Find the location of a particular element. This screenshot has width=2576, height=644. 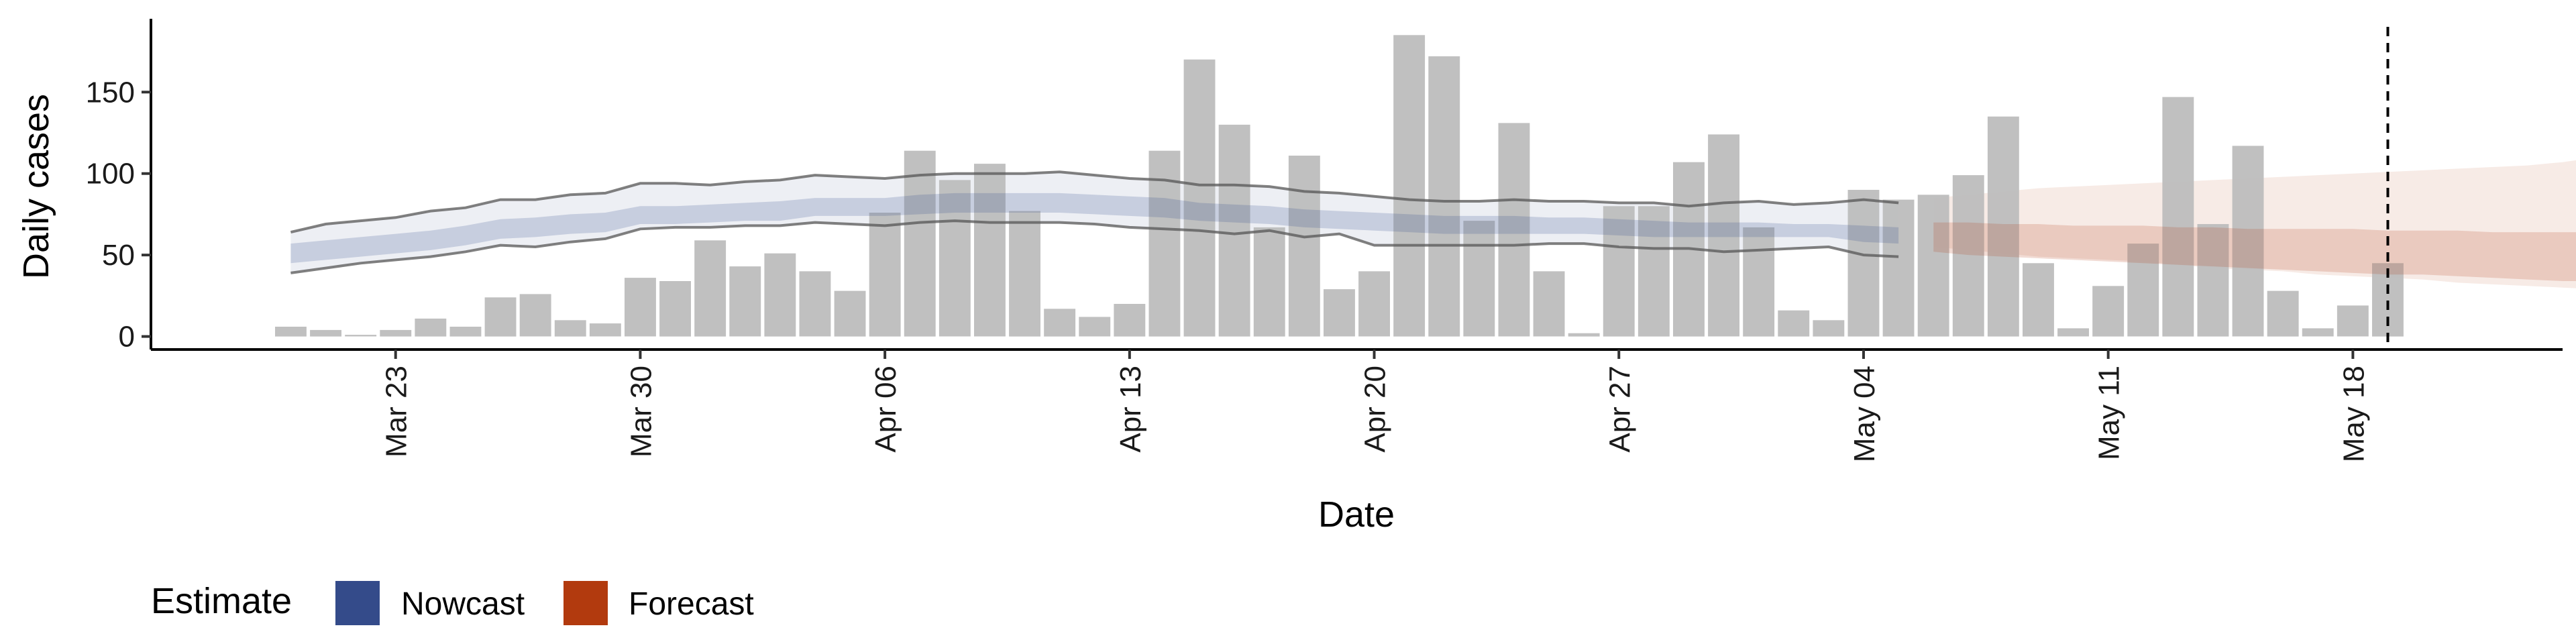

x-tick-label: Apr 20 is located at coordinates (1375, 409).